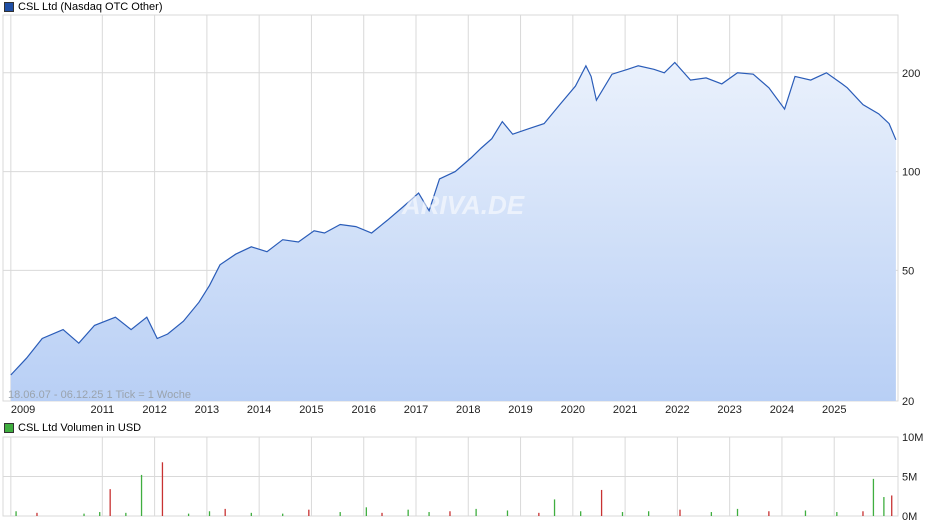  Describe the element at coordinates (463, 205) in the screenshot. I see `watermark: ARIVA.DE` at that location.